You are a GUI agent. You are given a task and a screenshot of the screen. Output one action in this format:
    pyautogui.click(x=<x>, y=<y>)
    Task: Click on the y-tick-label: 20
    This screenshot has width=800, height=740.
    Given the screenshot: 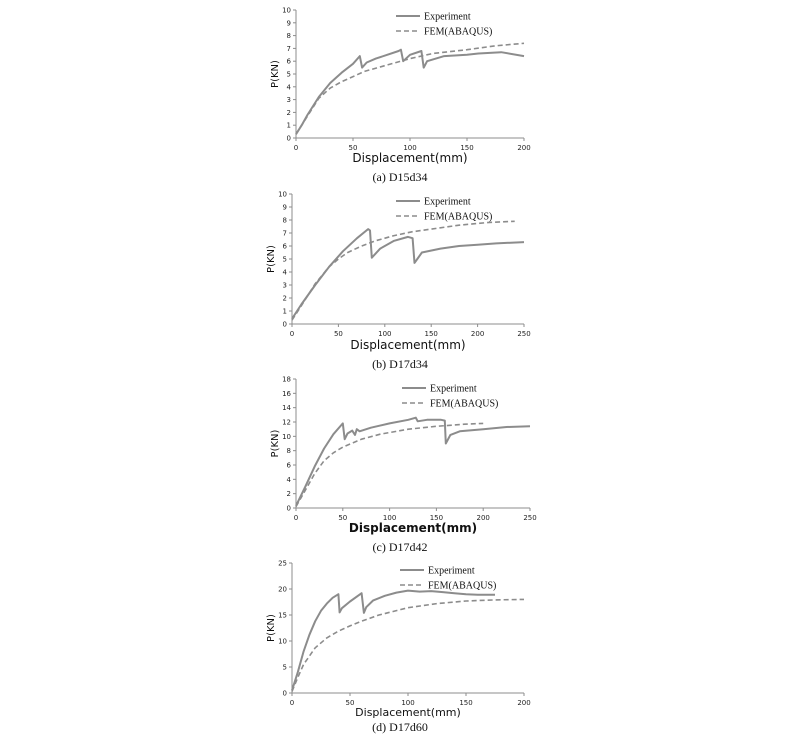 What is the action you would take?
    pyautogui.click(x=282, y=590)
    